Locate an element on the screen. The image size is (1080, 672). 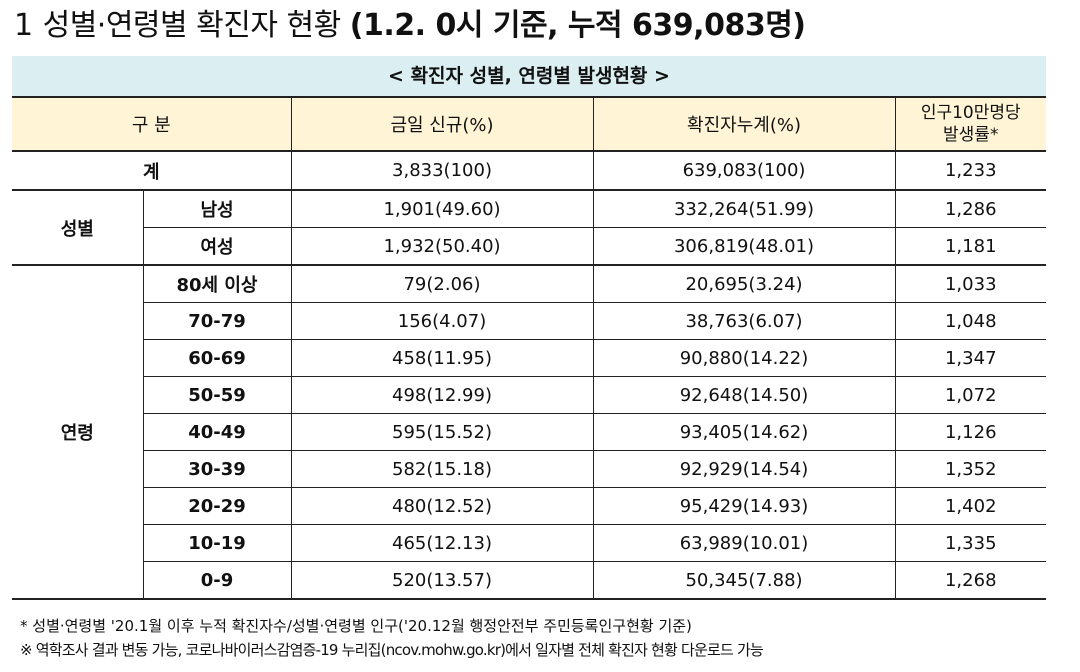
table-row: 0-9 520(13.57) 50,345(7.88) 1,268 is located at coordinates (529, 580).